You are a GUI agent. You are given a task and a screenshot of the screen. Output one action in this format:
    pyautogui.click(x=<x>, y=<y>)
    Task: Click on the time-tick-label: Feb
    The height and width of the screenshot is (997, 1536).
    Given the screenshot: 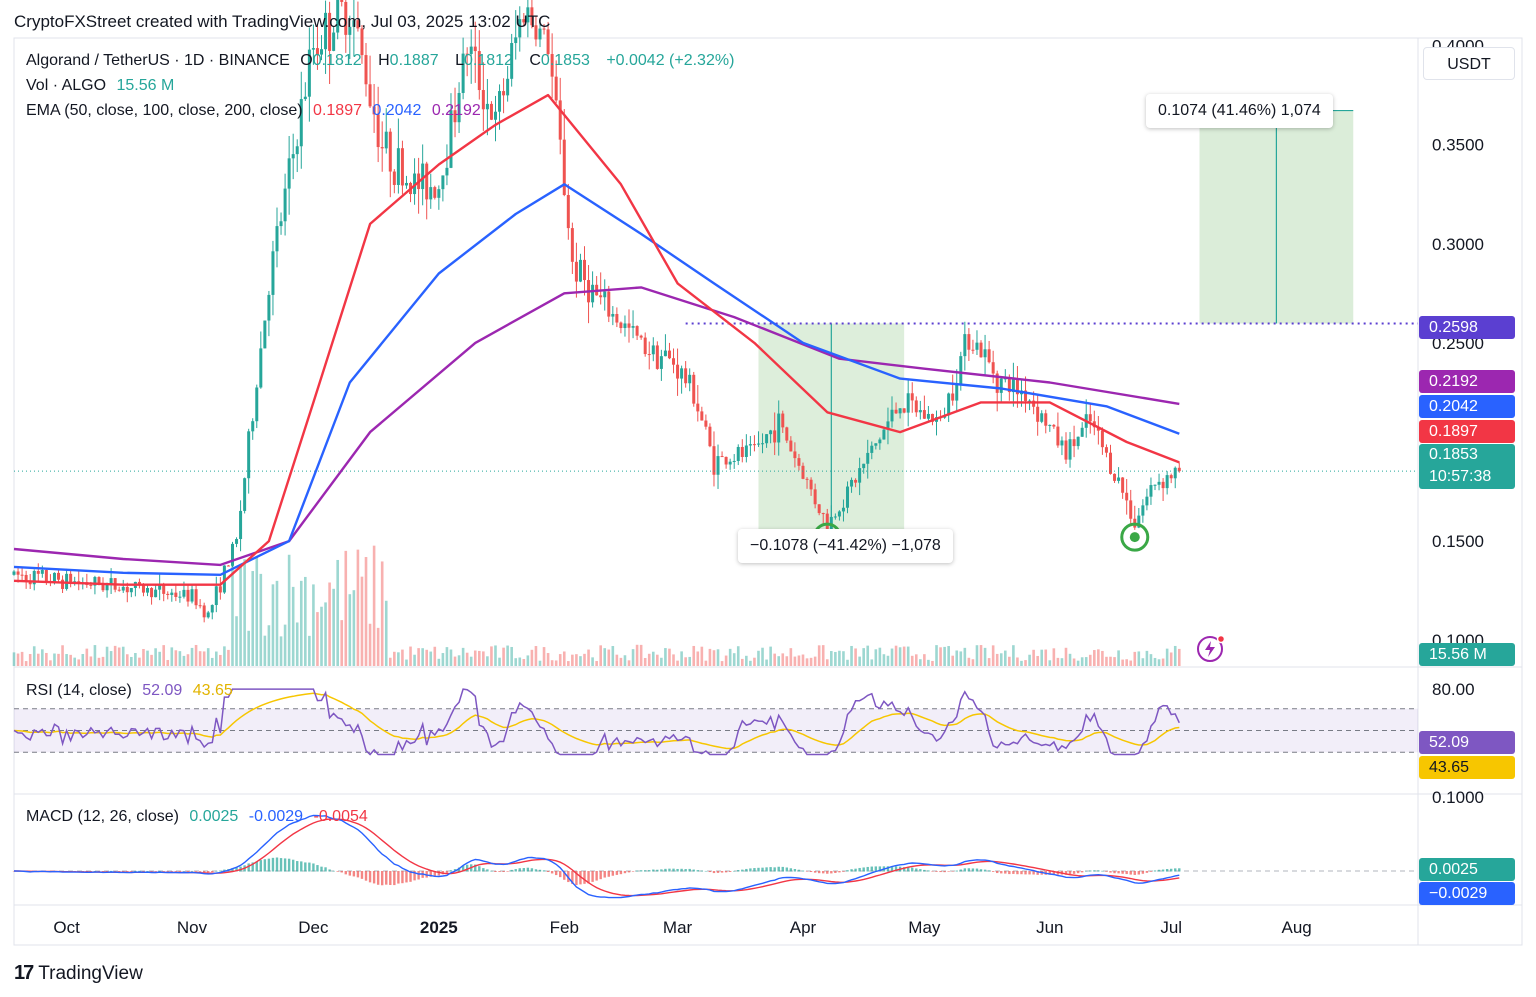 What is the action you would take?
    pyautogui.click(x=564, y=927)
    